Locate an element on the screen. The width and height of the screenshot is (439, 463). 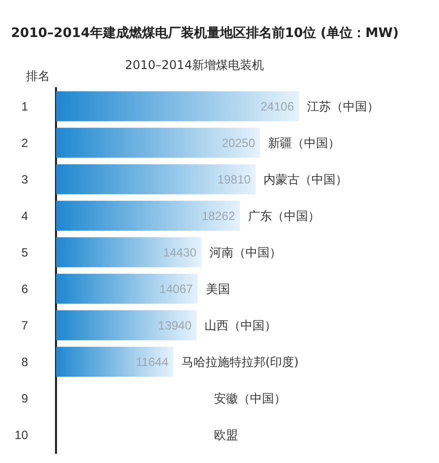
y-axis-title: 排名 is located at coordinates (38, 76).